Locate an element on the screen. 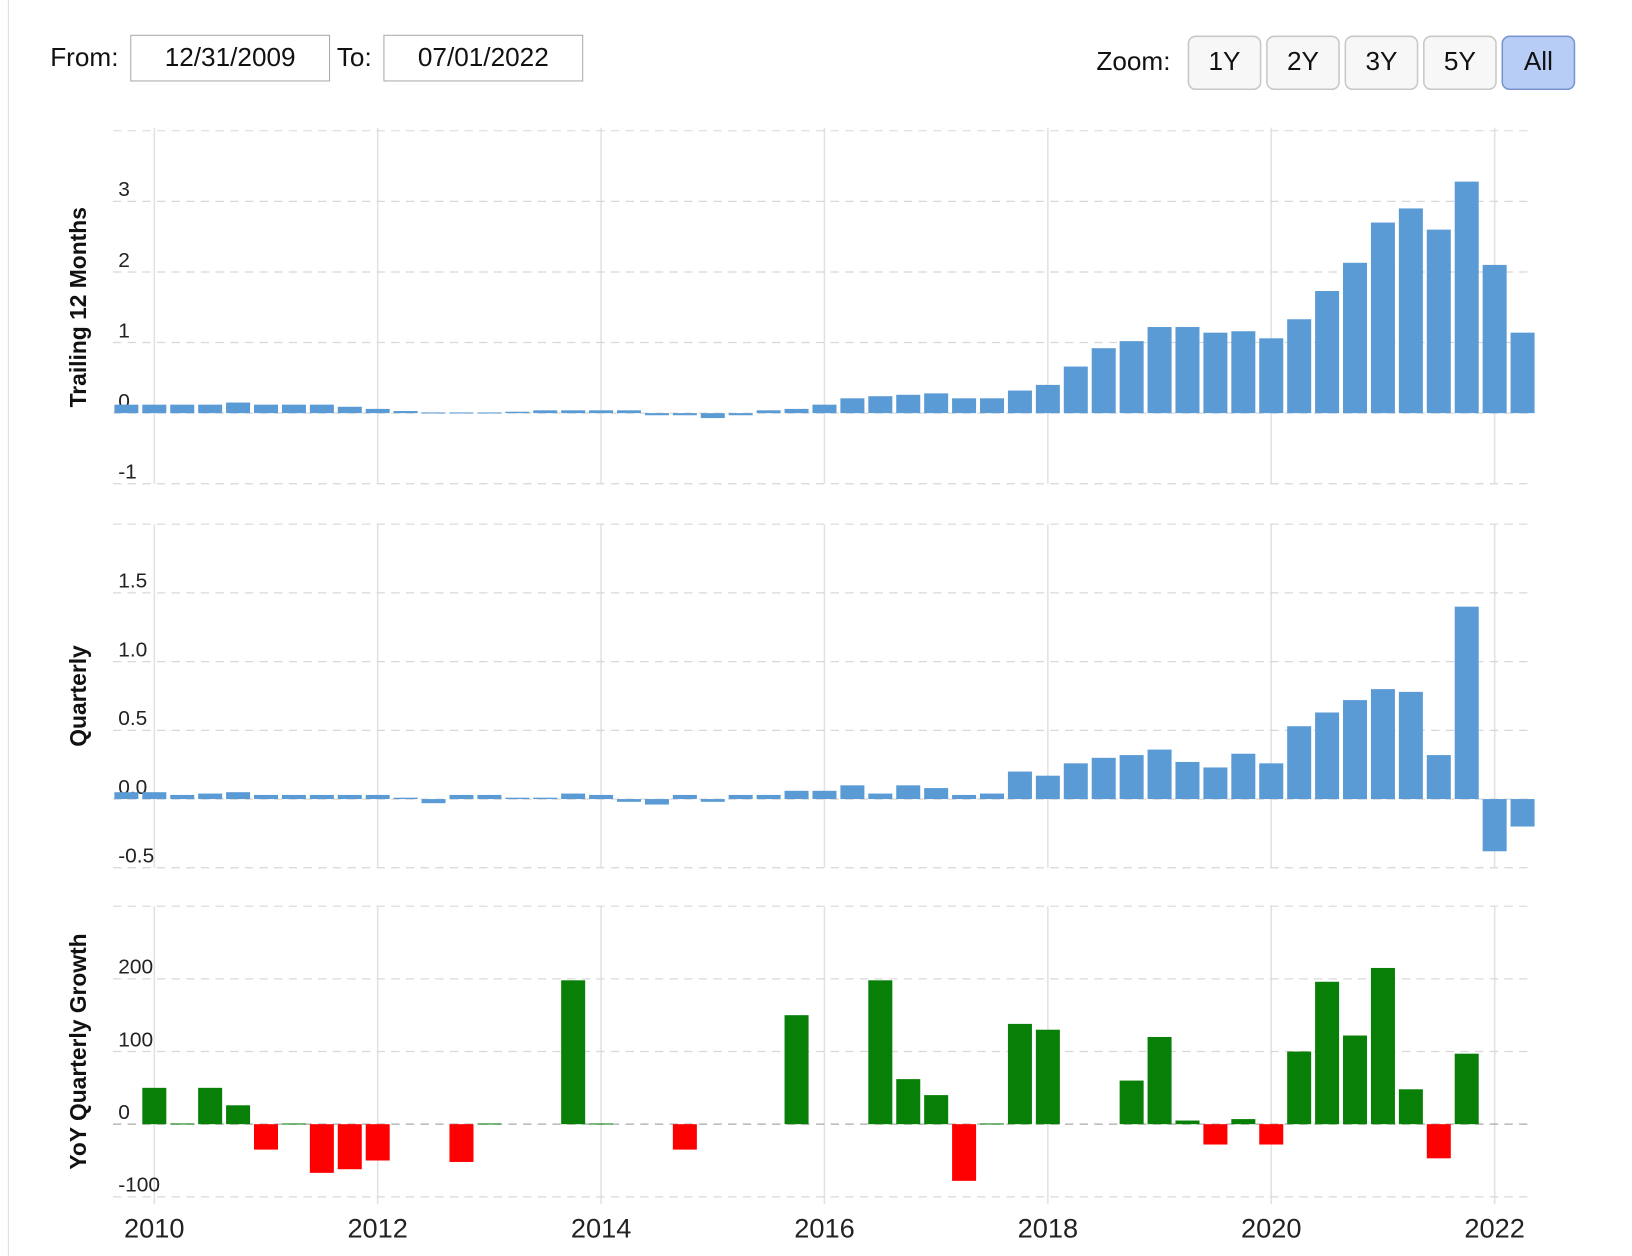 The height and width of the screenshot is (1256, 1632). to-input is located at coordinates (483, 58).